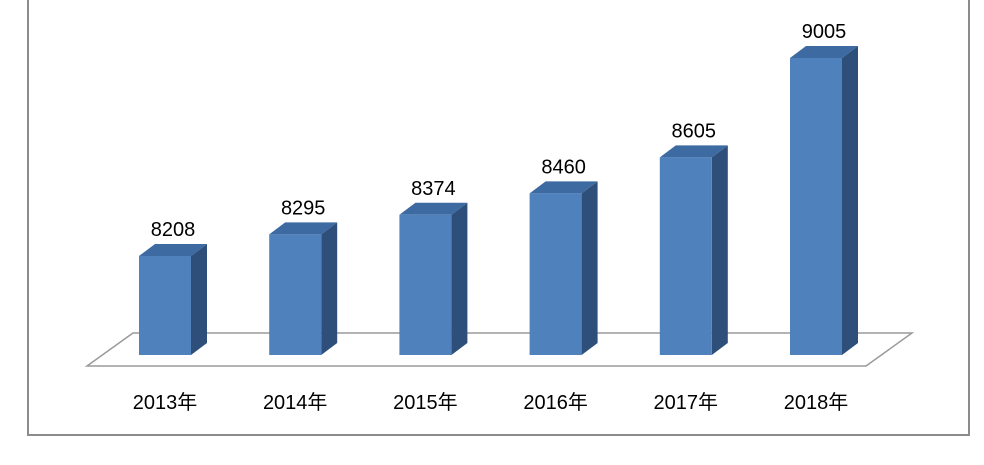 This screenshot has width=984, height=465. Describe the element at coordinates (694, 131) in the screenshot. I see `data-label: 8605` at that location.